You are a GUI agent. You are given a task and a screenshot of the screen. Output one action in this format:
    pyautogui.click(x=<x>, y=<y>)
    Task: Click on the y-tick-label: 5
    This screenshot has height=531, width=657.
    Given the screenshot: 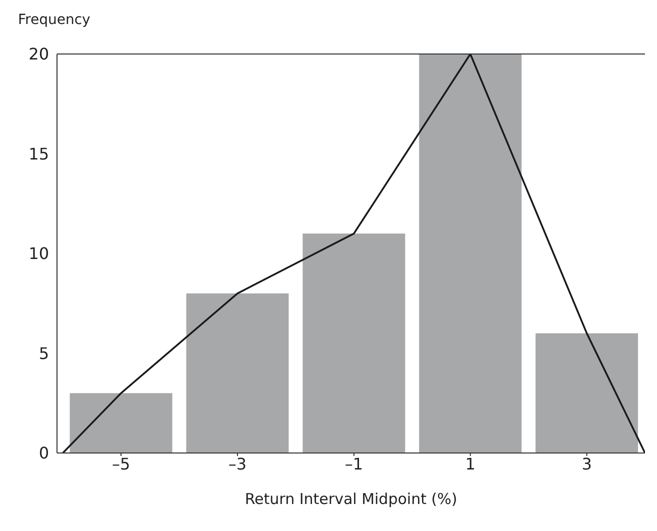 What is the action you would take?
    pyautogui.click(x=43, y=353)
    